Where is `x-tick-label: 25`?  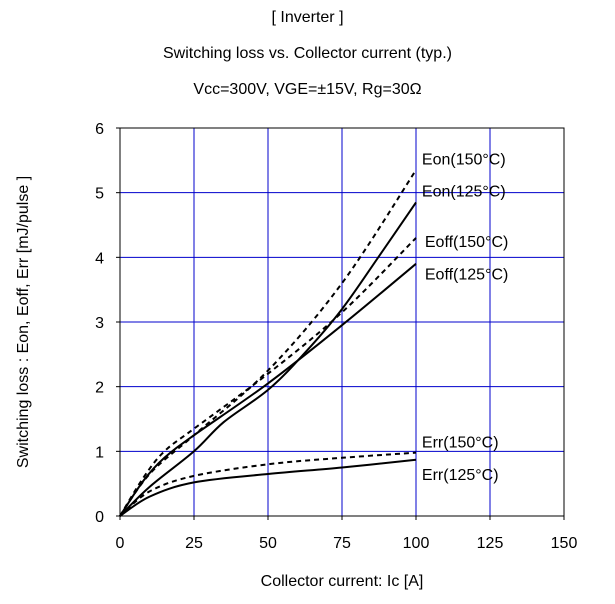
x-tick-label: 25 is located at coordinates (194, 543).